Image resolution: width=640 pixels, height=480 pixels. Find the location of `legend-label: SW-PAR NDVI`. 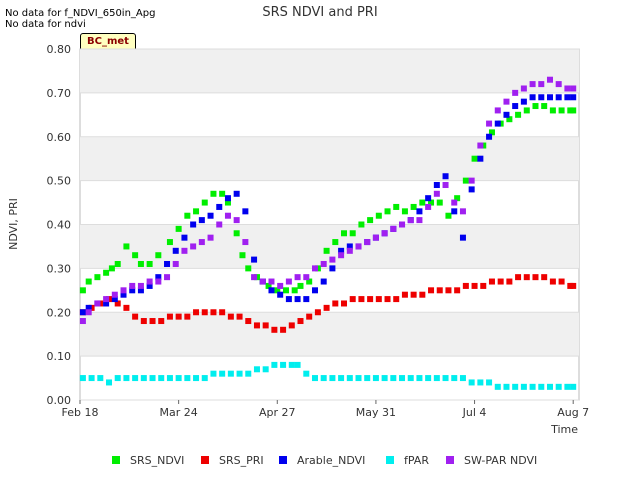

legend-label: SW-PAR NDVI is located at coordinates (500, 460).